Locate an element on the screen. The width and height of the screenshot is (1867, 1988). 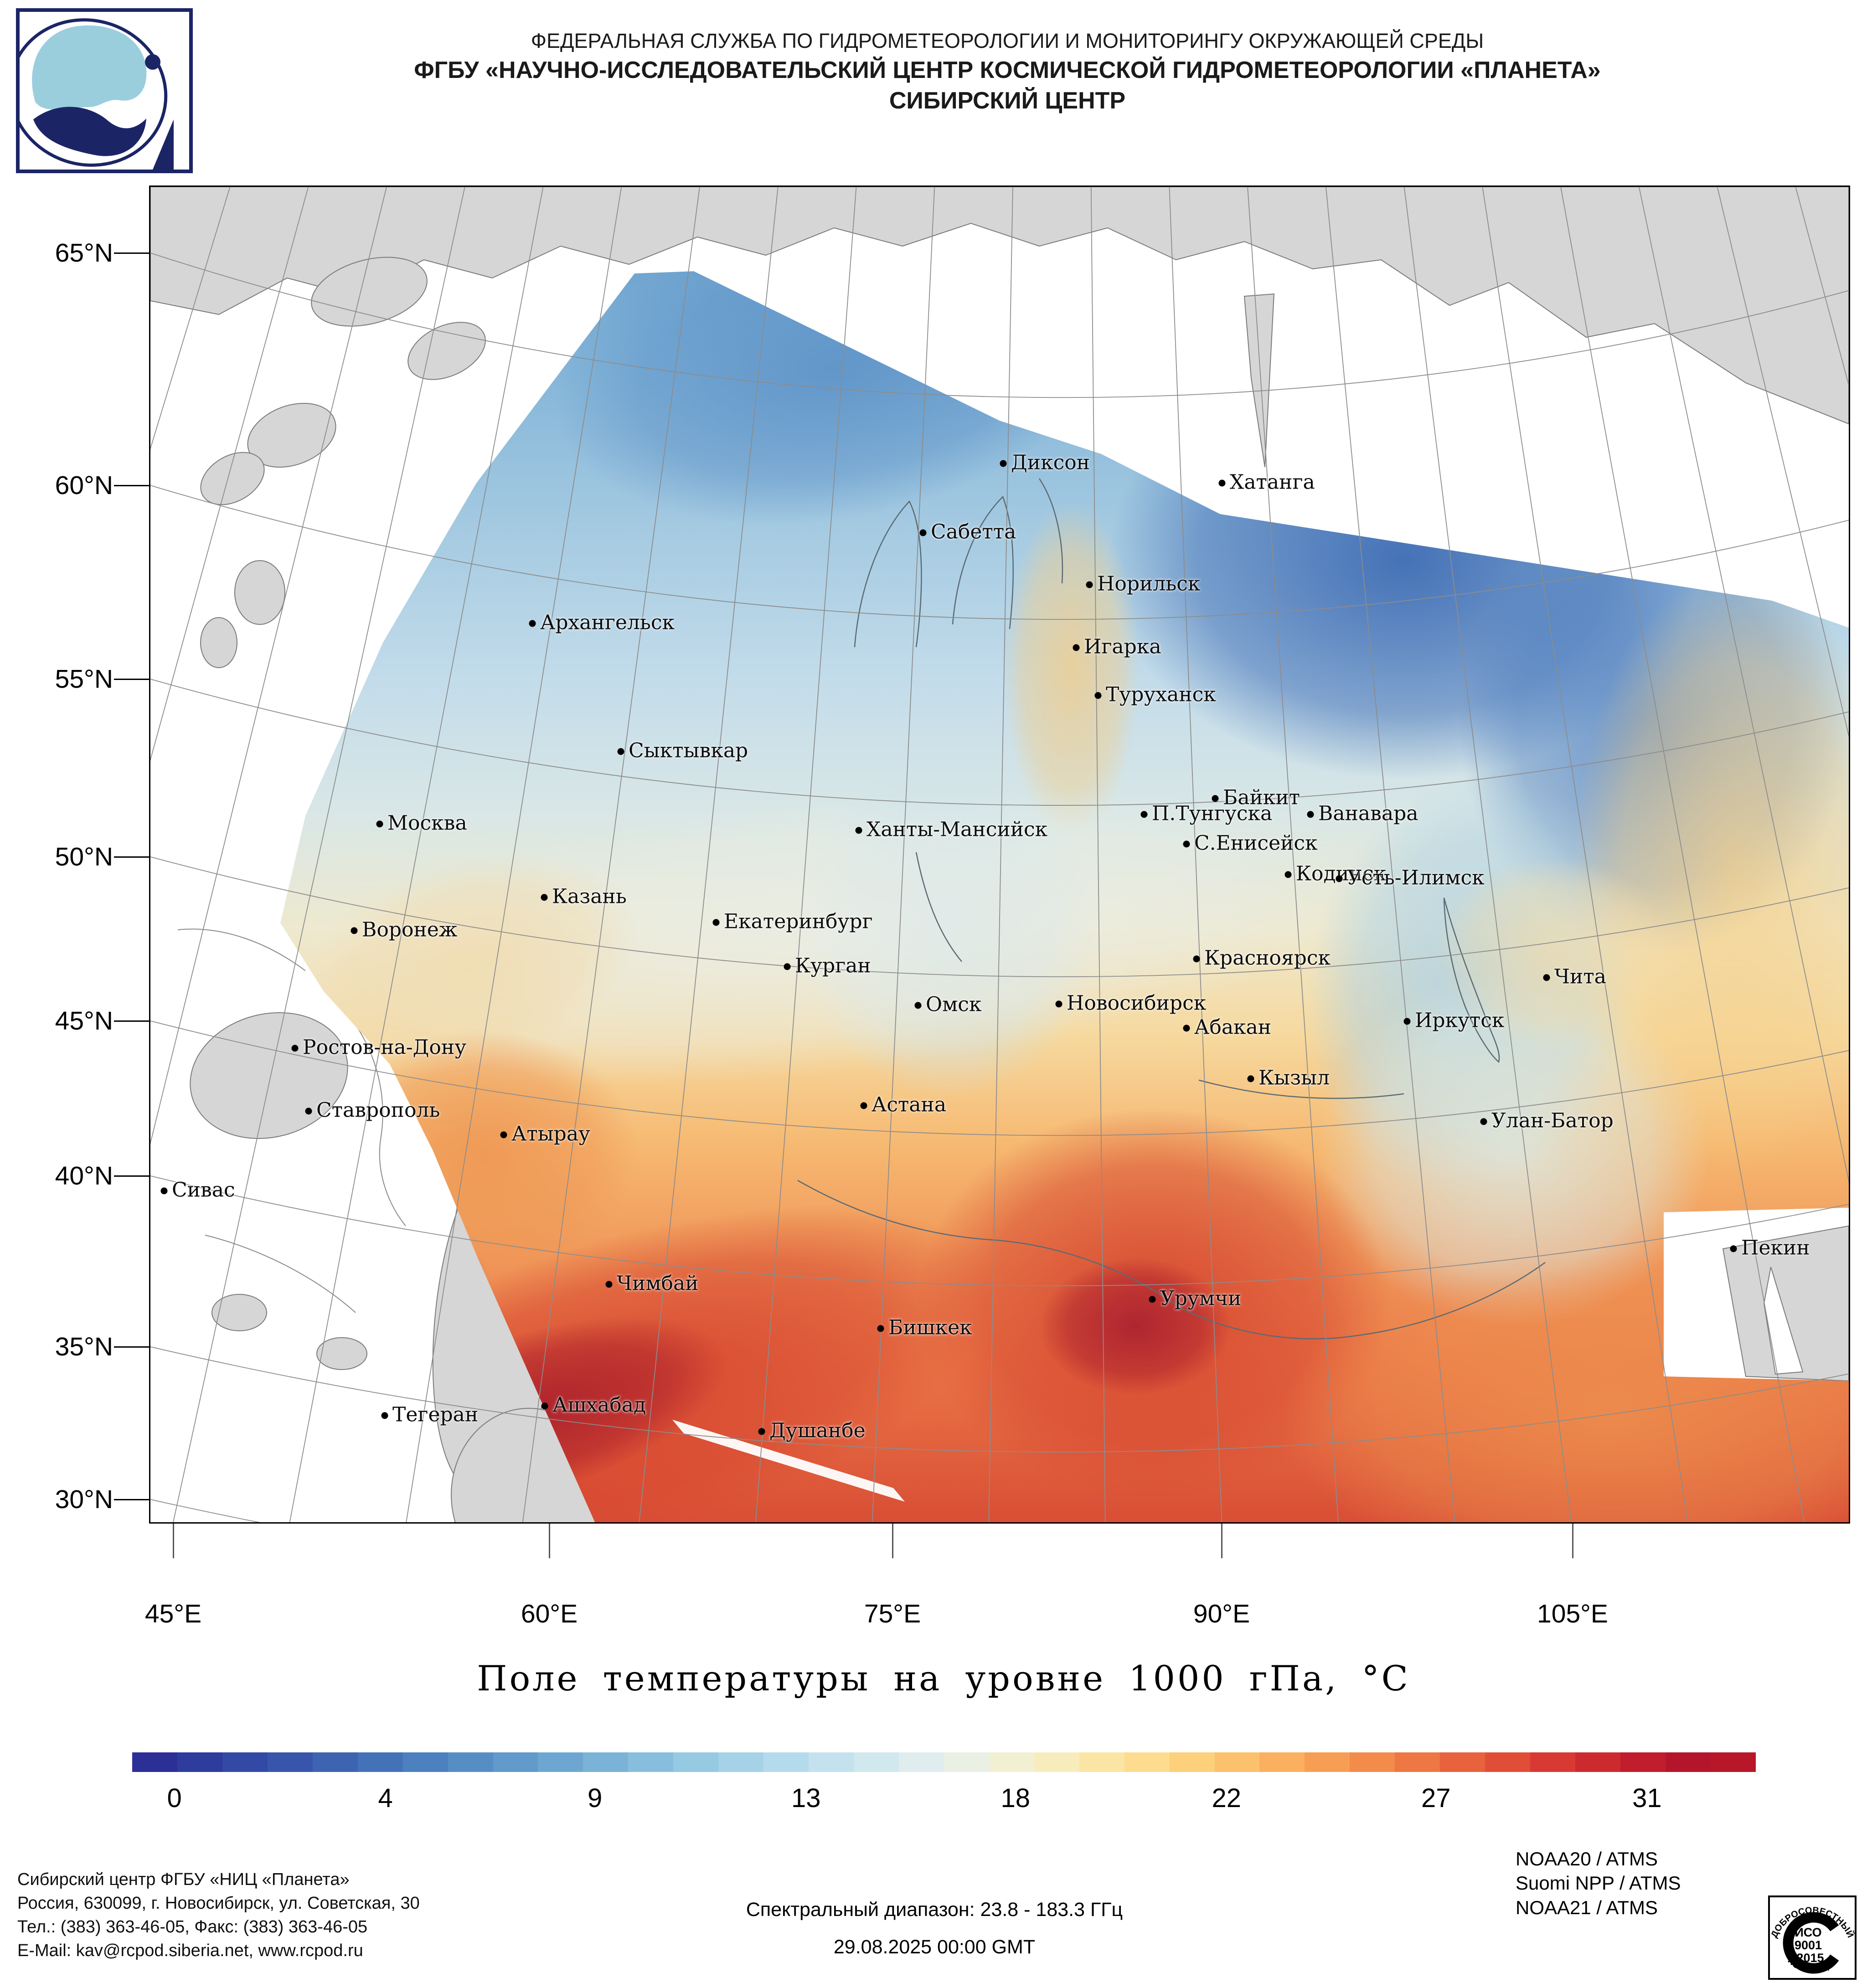
colorbar-tick-label: 31 is located at coordinates (1647, 1798).